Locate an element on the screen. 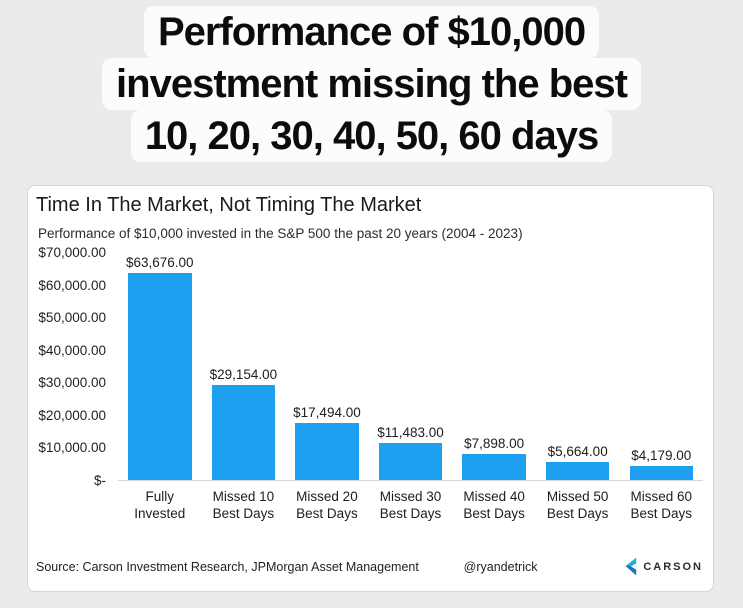 This screenshot has height=608, width=743. y-tick-label: $50,000.00 is located at coordinates (72, 318).